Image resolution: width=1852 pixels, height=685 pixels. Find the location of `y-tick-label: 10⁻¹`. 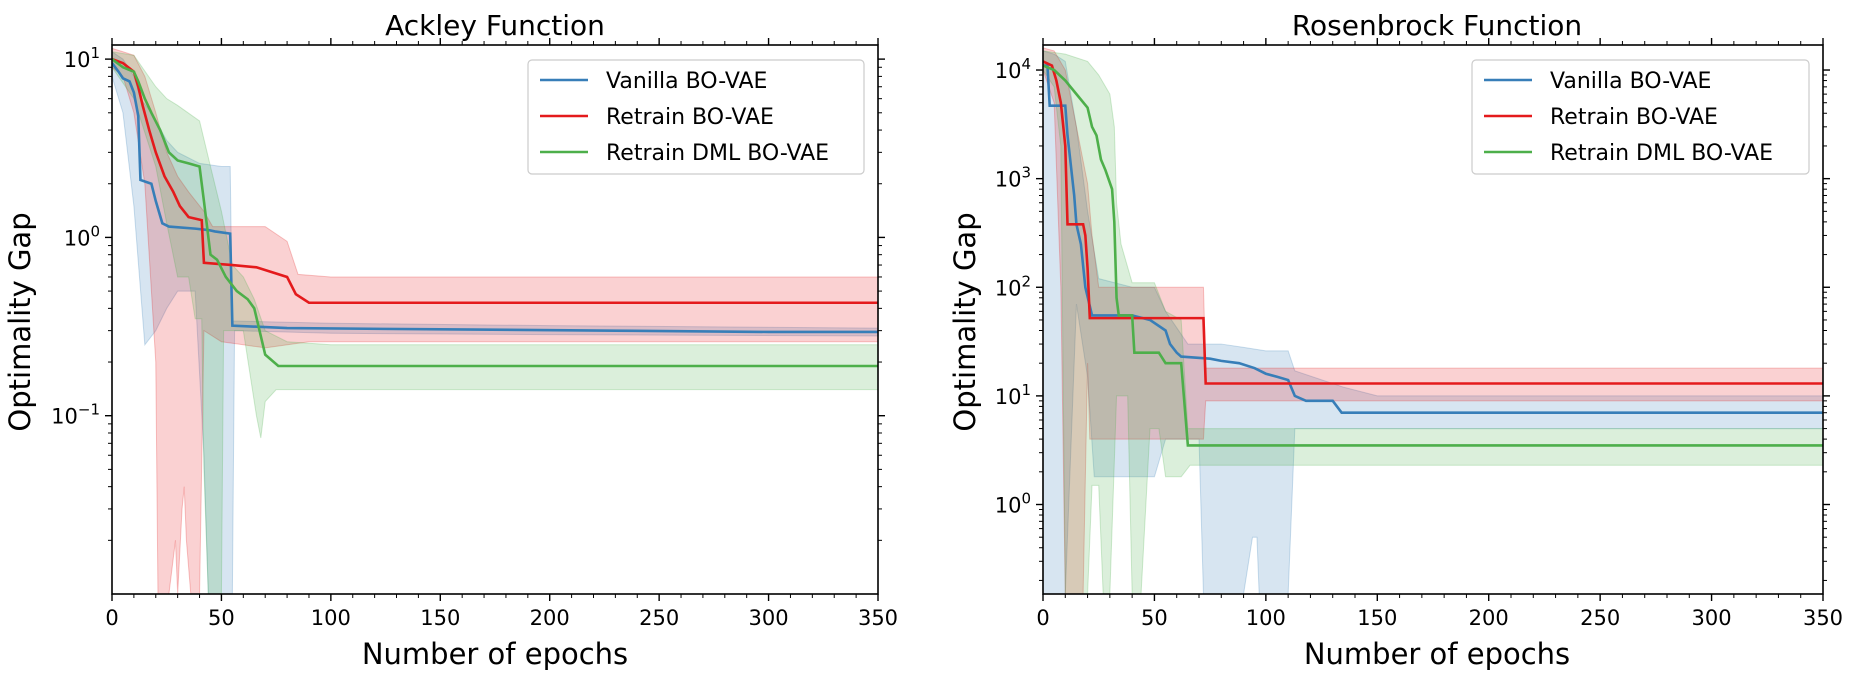

y-tick-label: 10⁻¹ is located at coordinates (75, 415).